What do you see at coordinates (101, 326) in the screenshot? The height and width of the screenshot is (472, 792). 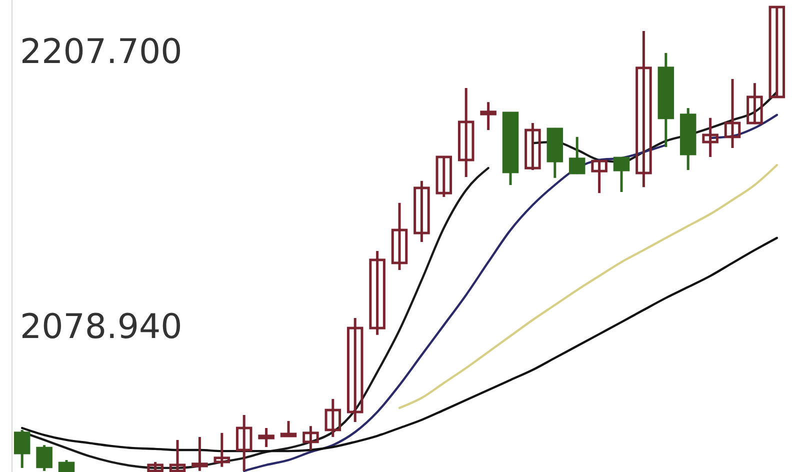 I see `y-tick-label: 2078.940` at bounding box center [101, 326].